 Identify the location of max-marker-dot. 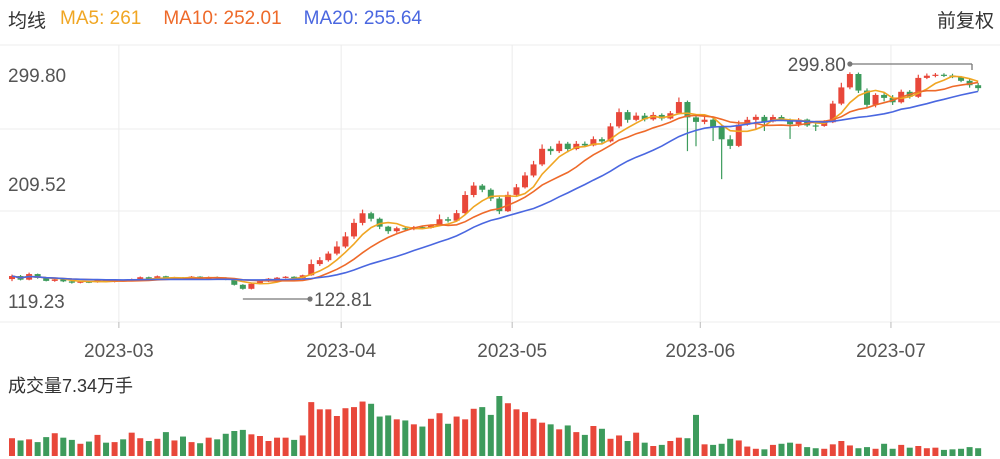
(850, 64).